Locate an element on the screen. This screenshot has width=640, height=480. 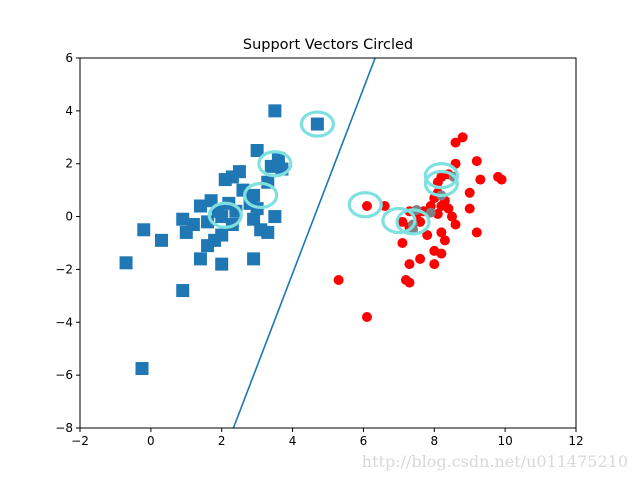
x-tick-label: 12 is located at coordinates (575, 441).